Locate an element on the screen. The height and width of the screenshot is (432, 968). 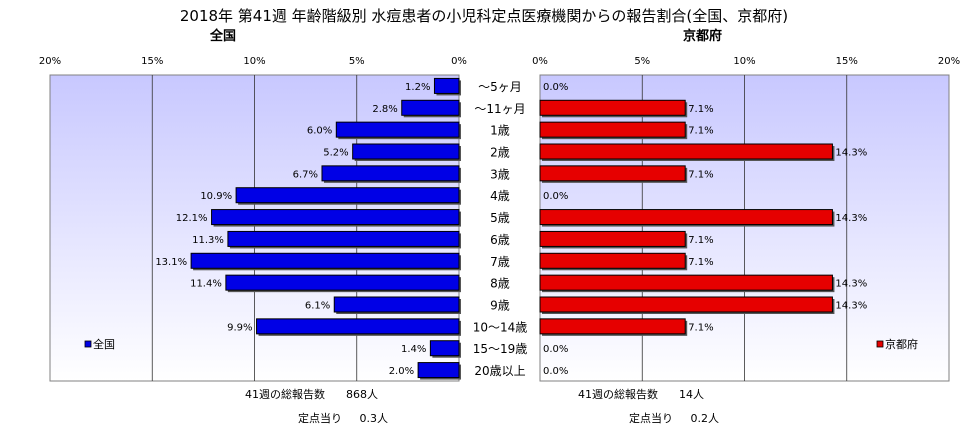
national-panel-title: 全国 is located at coordinates (223, 36).